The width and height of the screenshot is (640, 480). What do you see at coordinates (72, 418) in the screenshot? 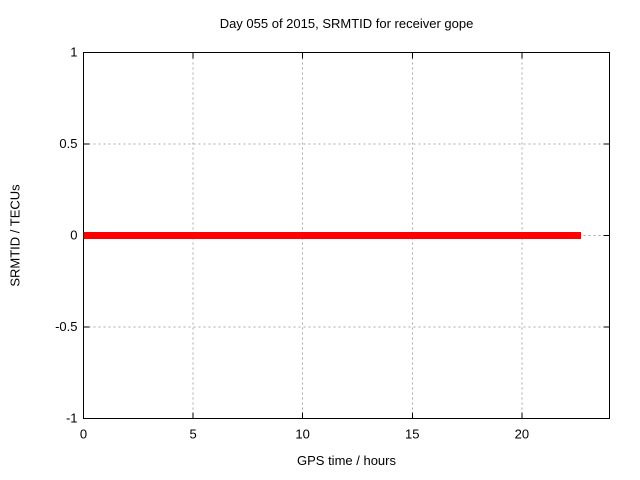
I see `y-tick-label: -1` at bounding box center [72, 418].